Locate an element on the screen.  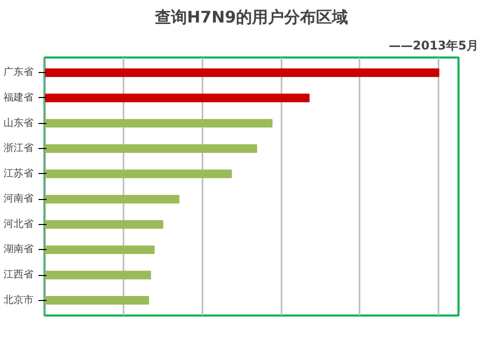
y-tick-label: 江西省 is located at coordinates (19, 274).